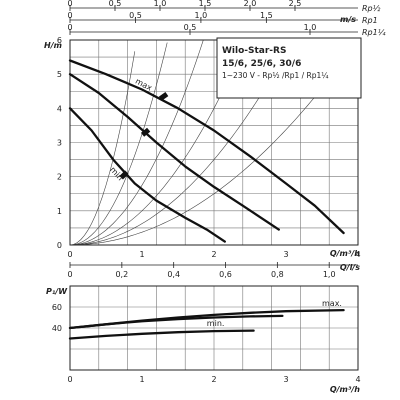  I want to click on y-axis-label: H/m, so click(53, 45).